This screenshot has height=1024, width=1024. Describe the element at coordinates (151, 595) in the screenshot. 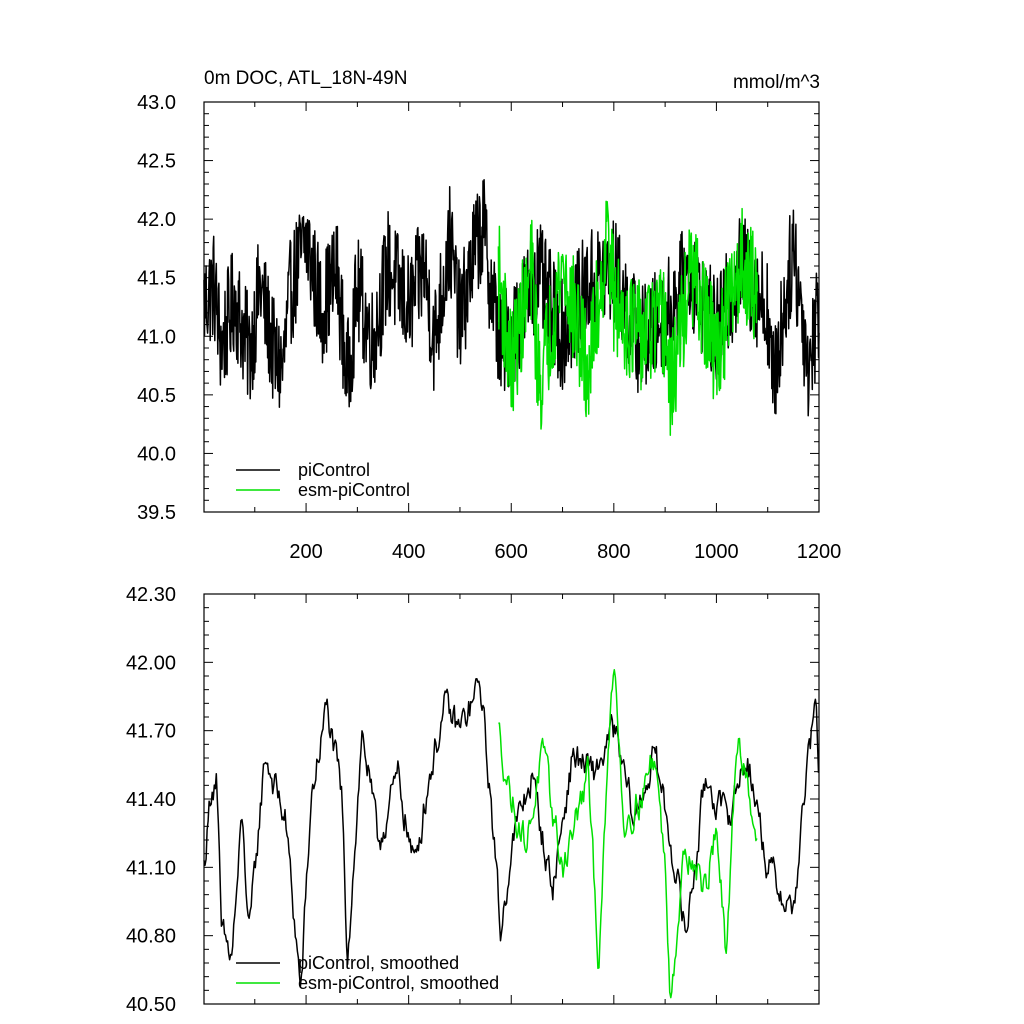

I see `y-tick-label: 42.30` at that location.